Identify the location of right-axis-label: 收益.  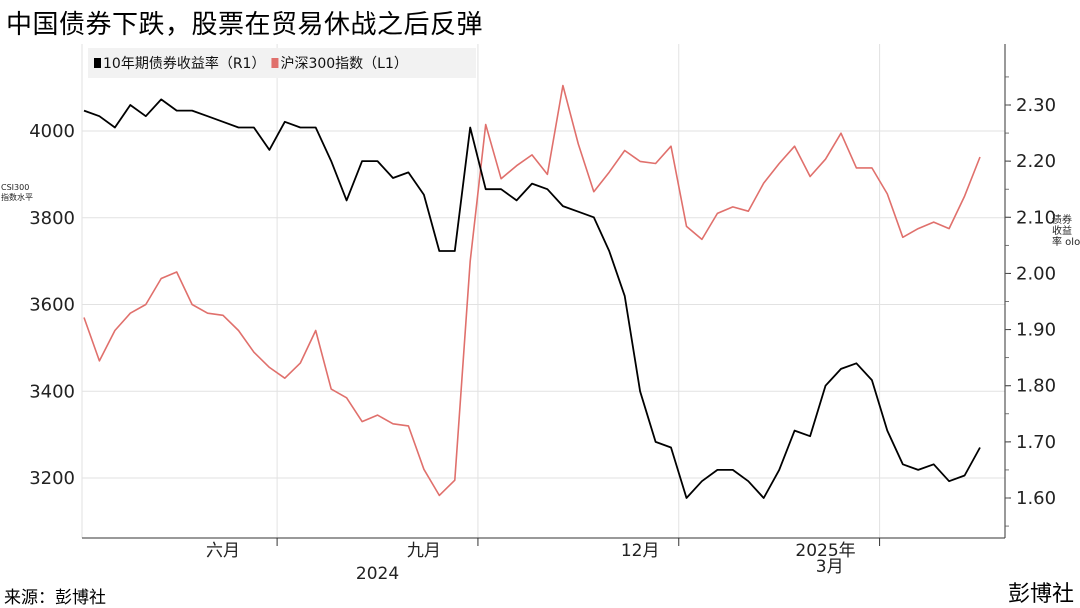
(1062, 230).